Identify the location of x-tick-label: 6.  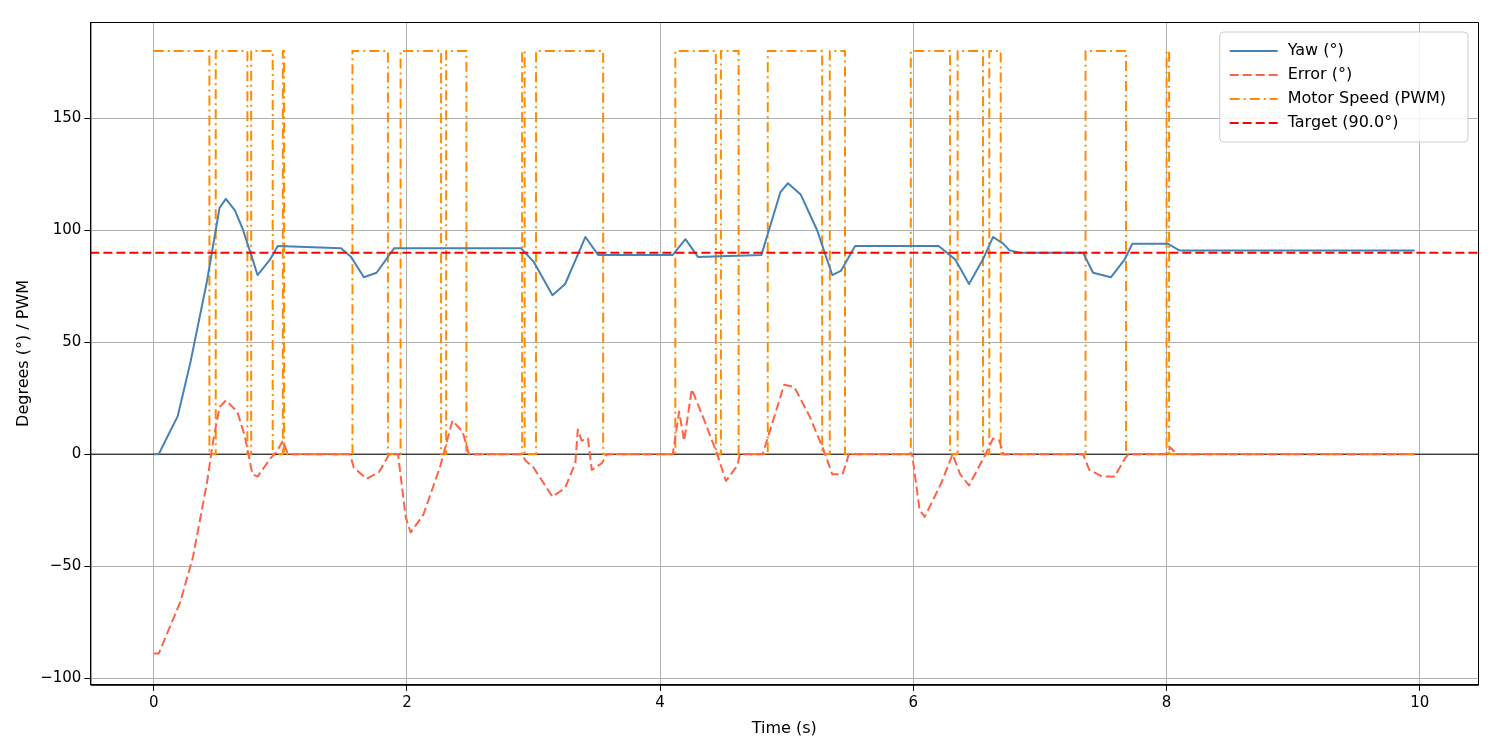
(913, 701).